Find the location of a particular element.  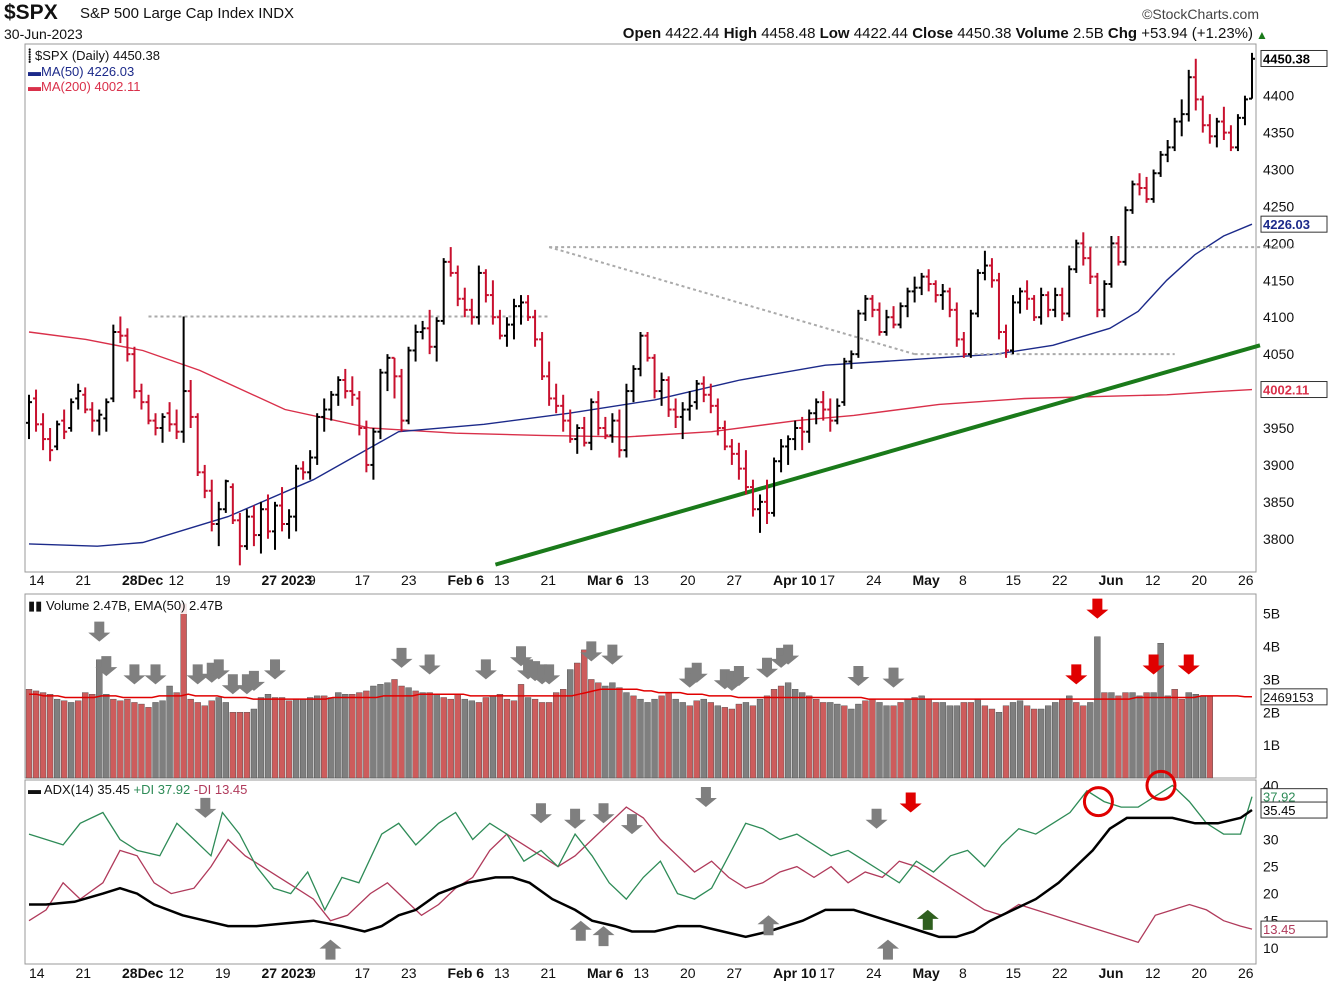

price-x-tick-label: 21 is located at coordinates (549, 580).